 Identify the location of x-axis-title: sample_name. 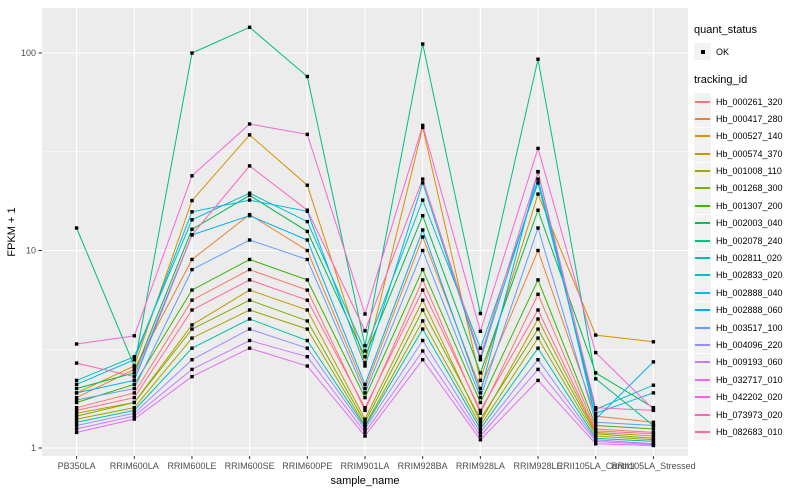
(364, 481).